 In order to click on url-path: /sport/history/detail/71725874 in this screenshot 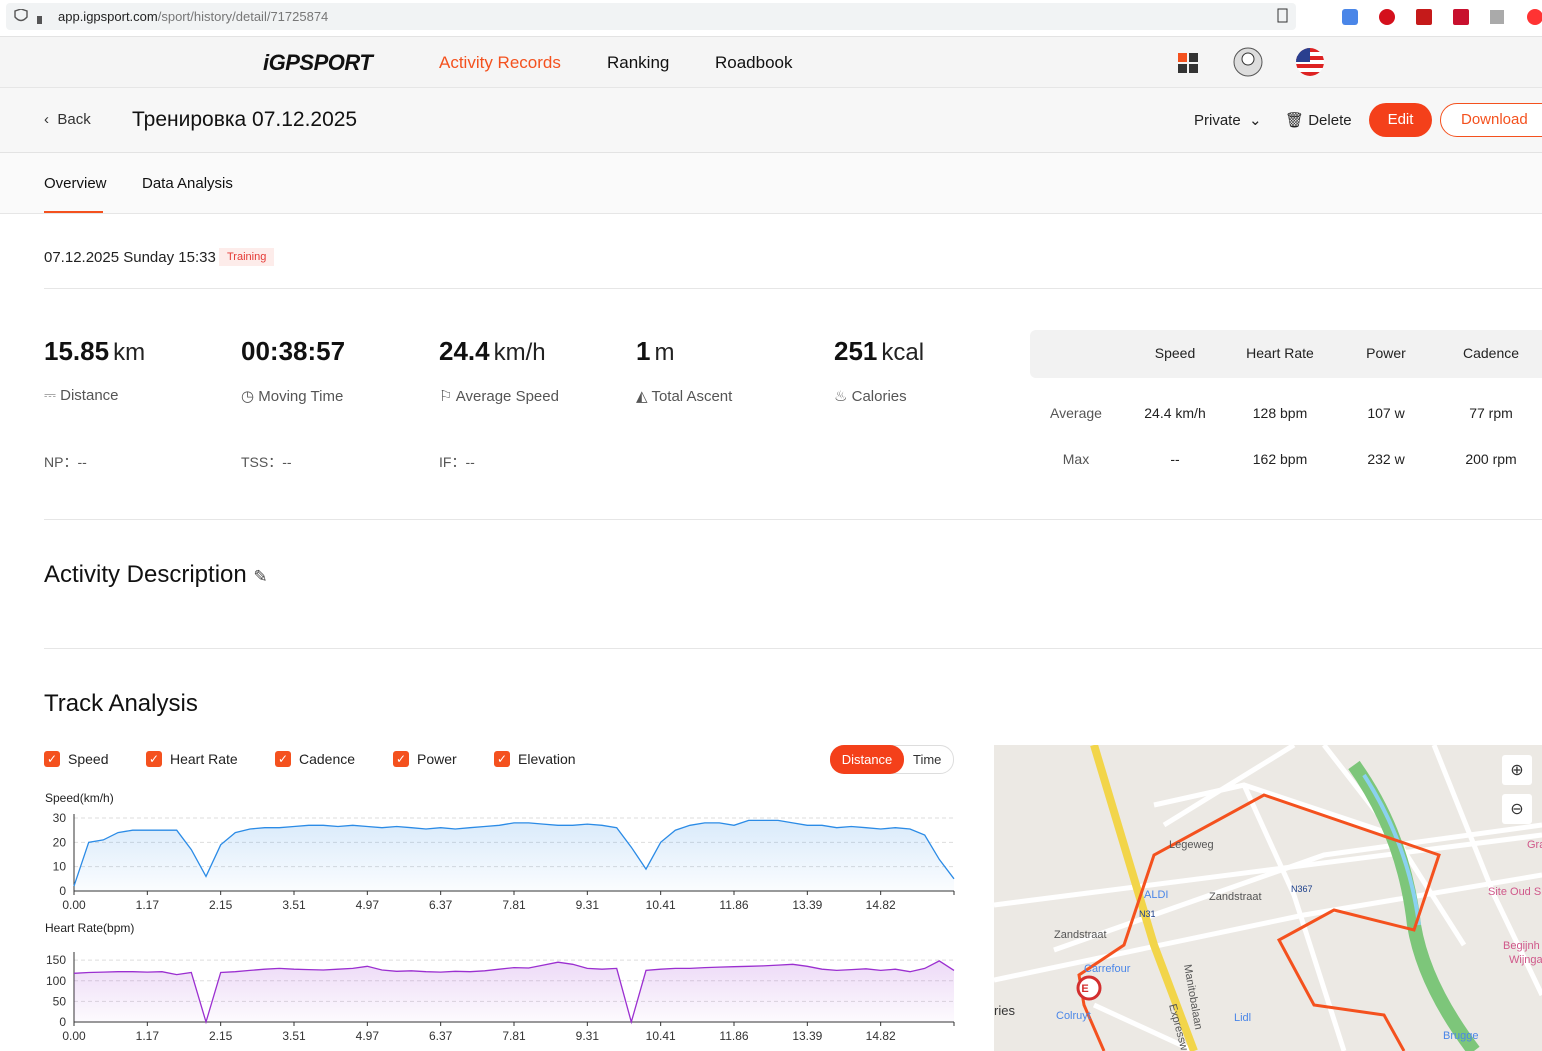, I will do `click(243, 16)`.